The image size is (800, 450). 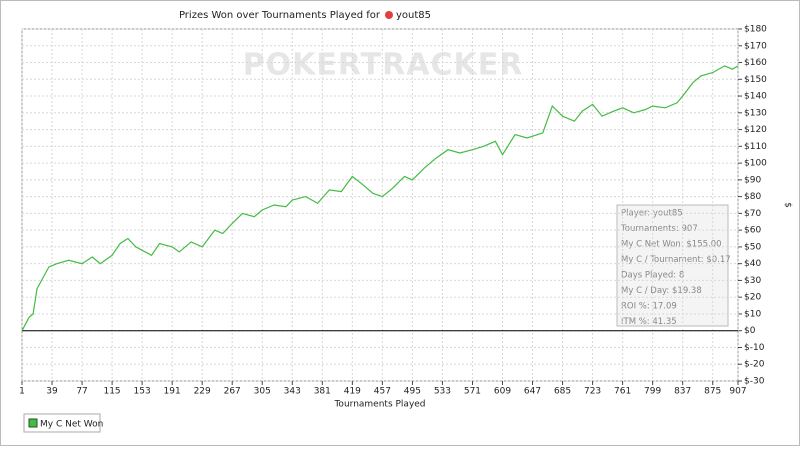 What do you see at coordinates (52, 392) in the screenshot?
I see `x-tick-label: 39` at bounding box center [52, 392].